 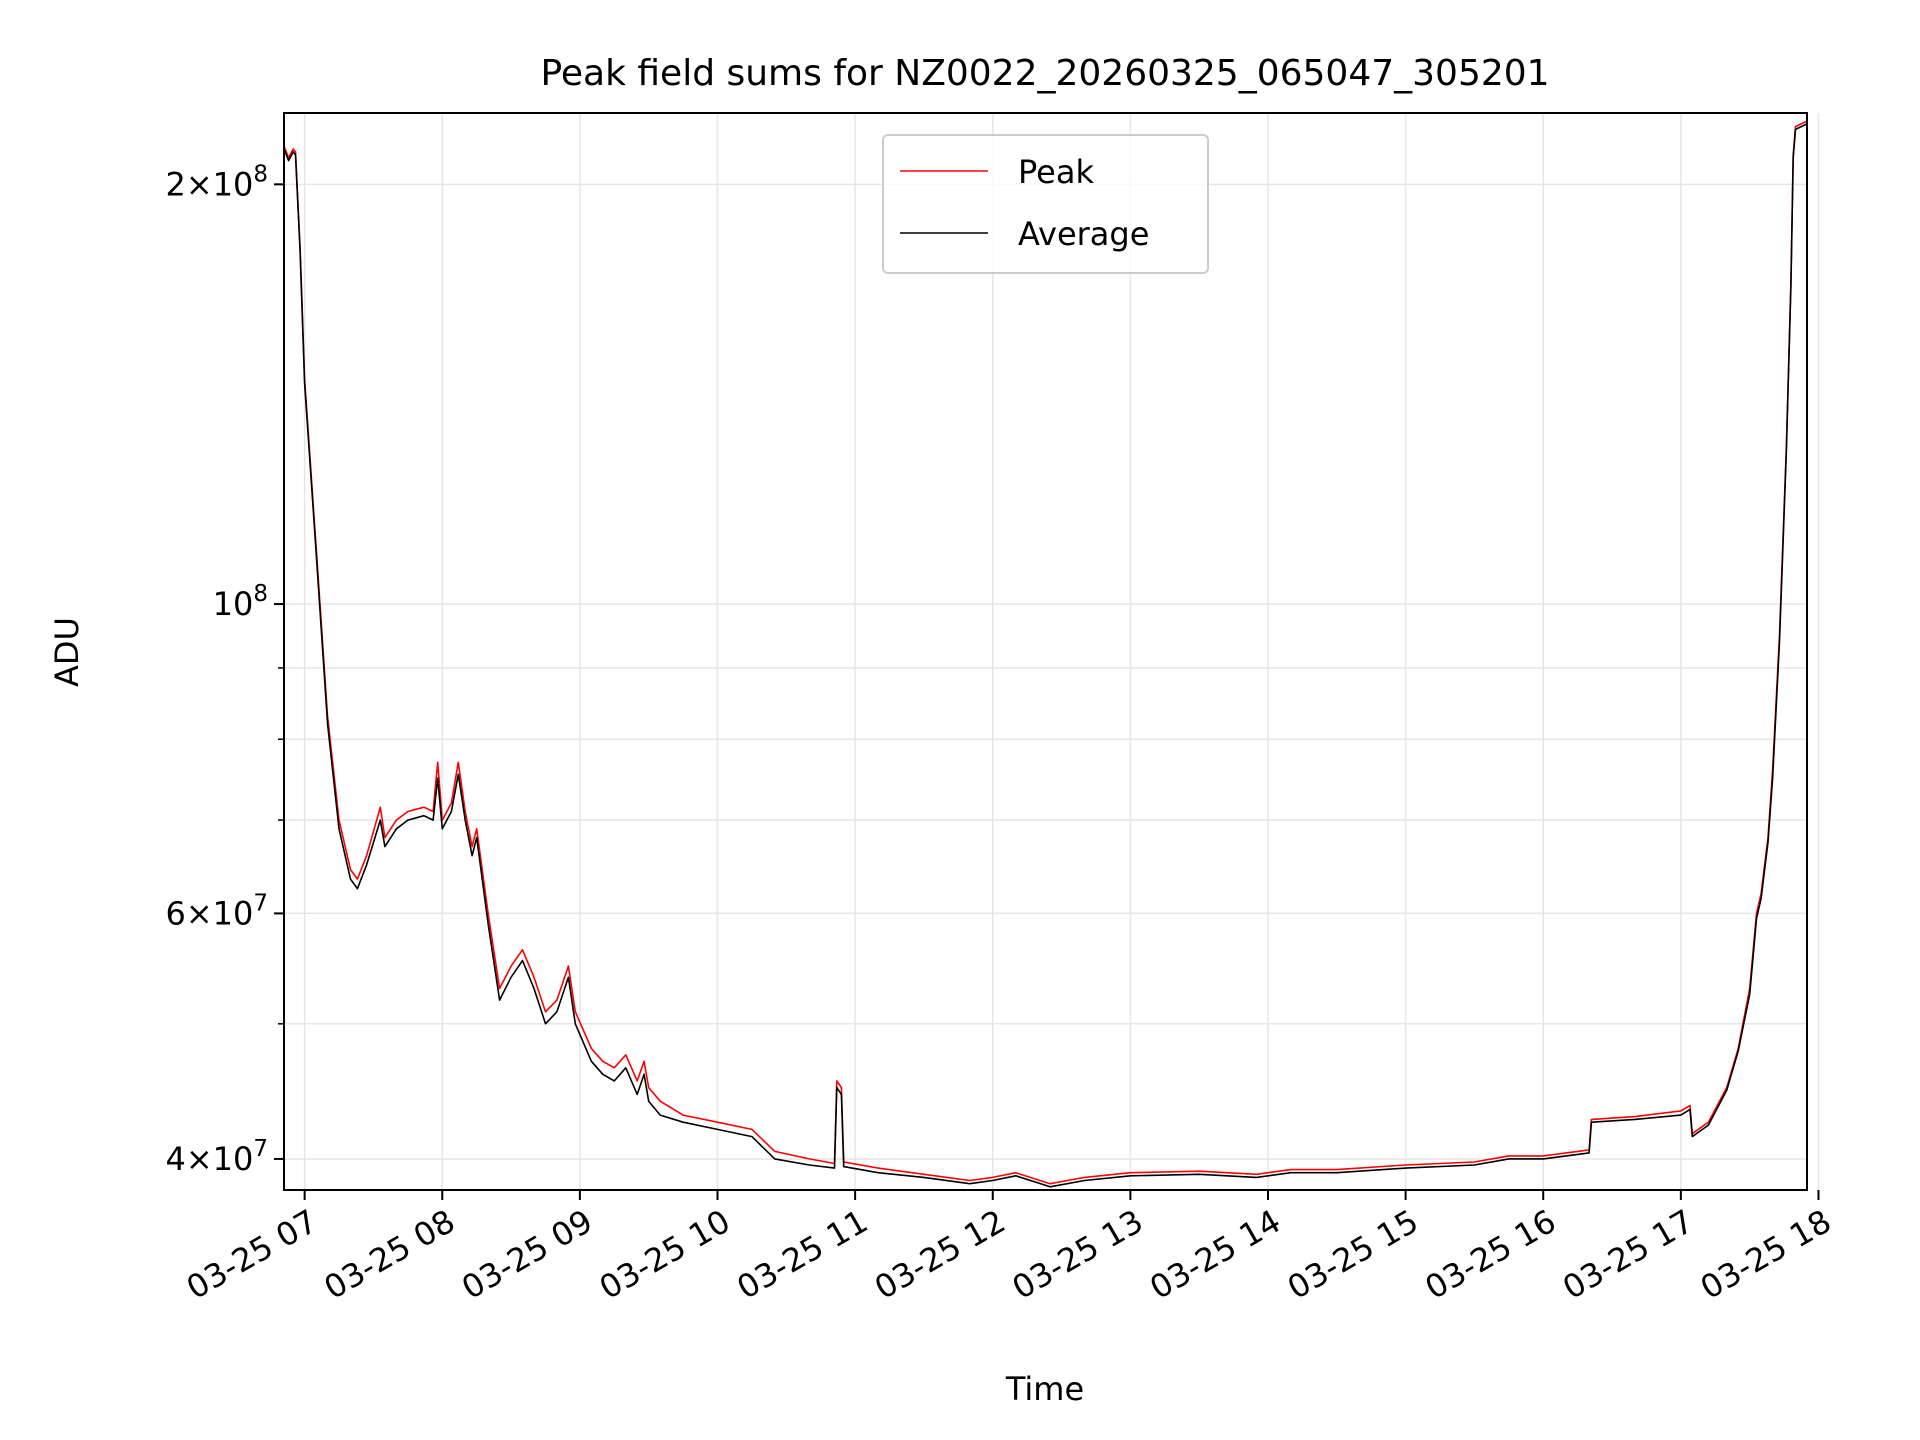 What do you see at coordinates (390, 1254) in the screenshot?
I see `x-tick-label: 03-25 08` at bounding box center [390, 1254].